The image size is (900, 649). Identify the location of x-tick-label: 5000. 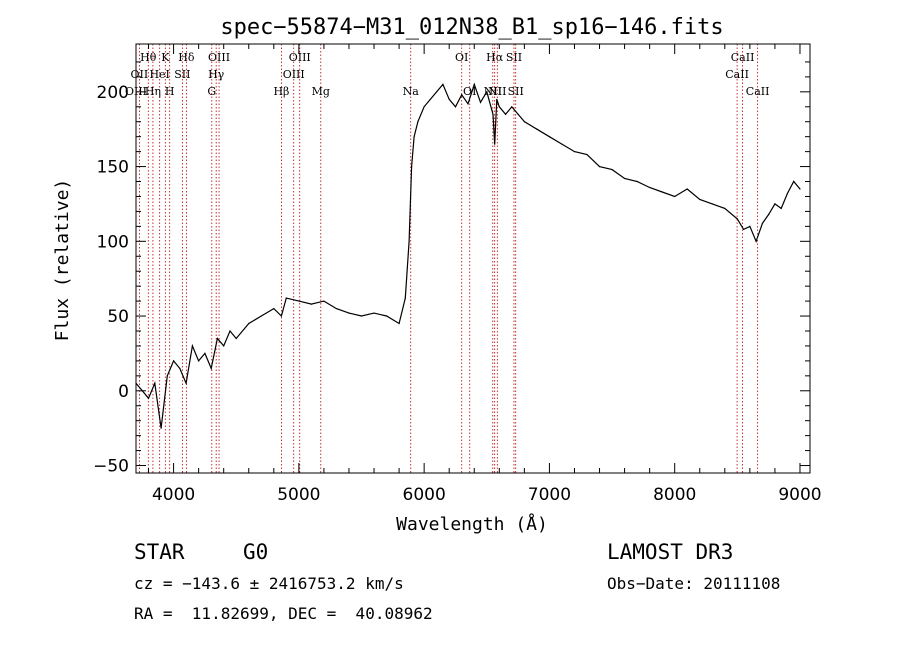
(298, 495).